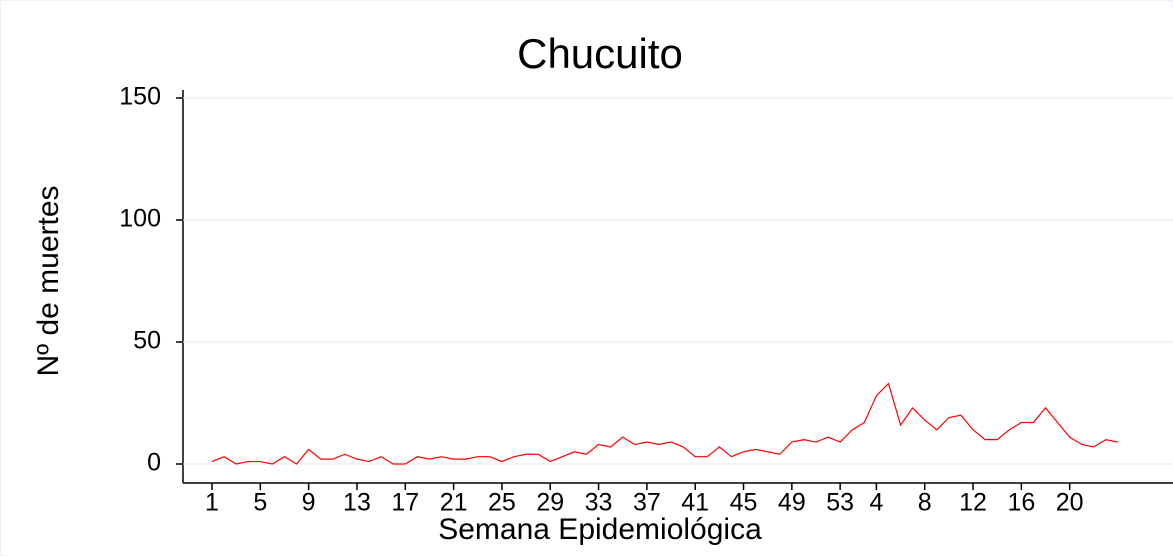  What do you see at coordinates (973, 503) in the screenshot?
I see `x-tick-label: 12` at bounding box center [973, 503].